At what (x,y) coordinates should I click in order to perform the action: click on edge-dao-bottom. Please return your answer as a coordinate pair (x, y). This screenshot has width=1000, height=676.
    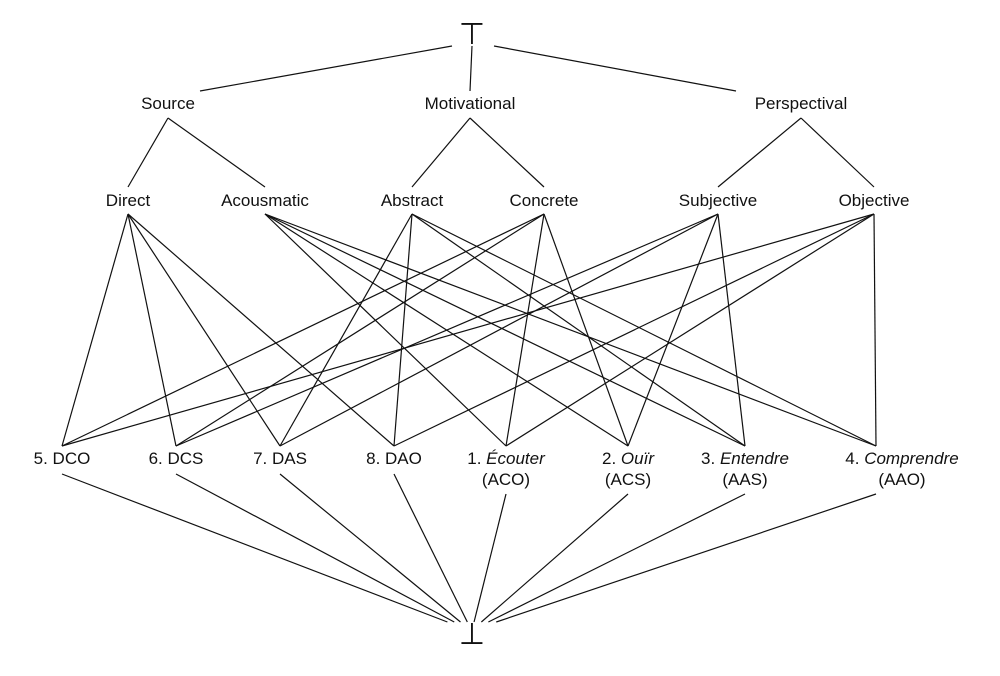
    Looking at the image, I should click on (430, 548).